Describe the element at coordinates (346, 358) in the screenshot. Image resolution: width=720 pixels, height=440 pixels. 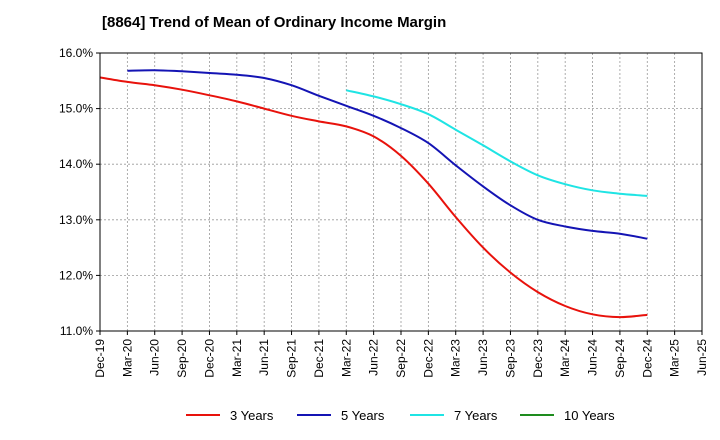
I see `x-tick-label: Mar-22` at that location.